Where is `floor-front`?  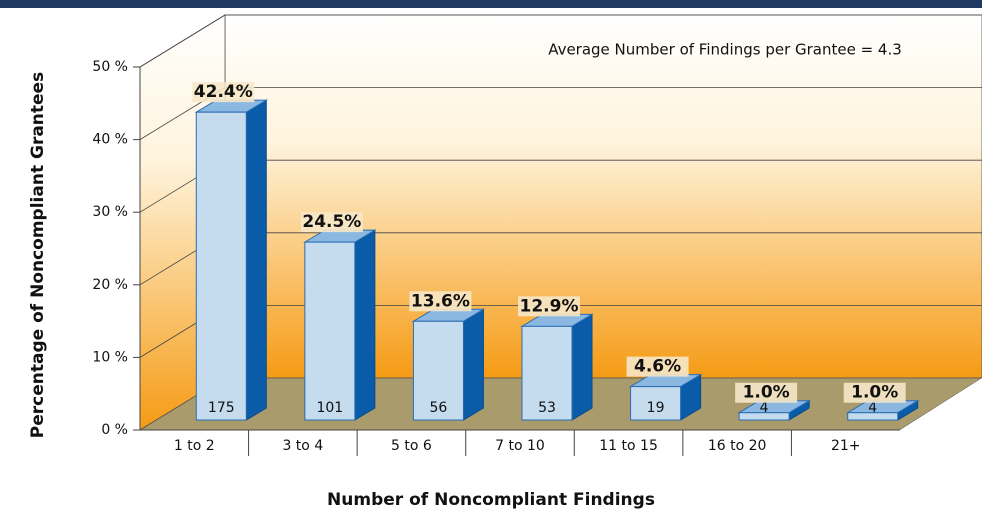 floor-front is located at coordinates (561, 409).